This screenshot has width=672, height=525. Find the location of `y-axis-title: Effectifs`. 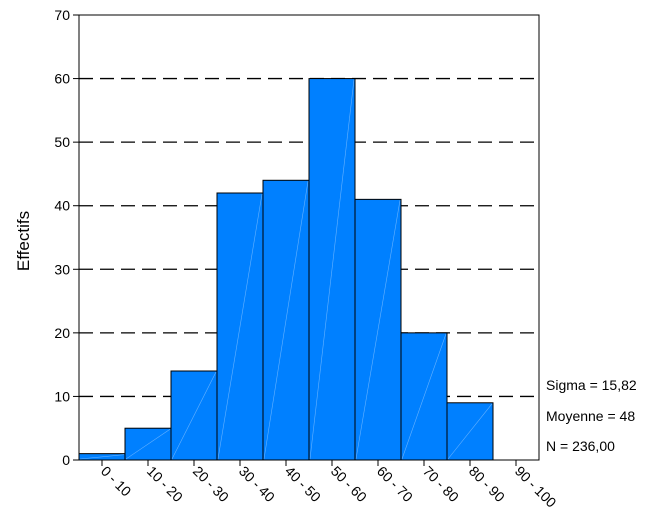

y-axis-title: Effectifs is located at coordinates (23, 241).